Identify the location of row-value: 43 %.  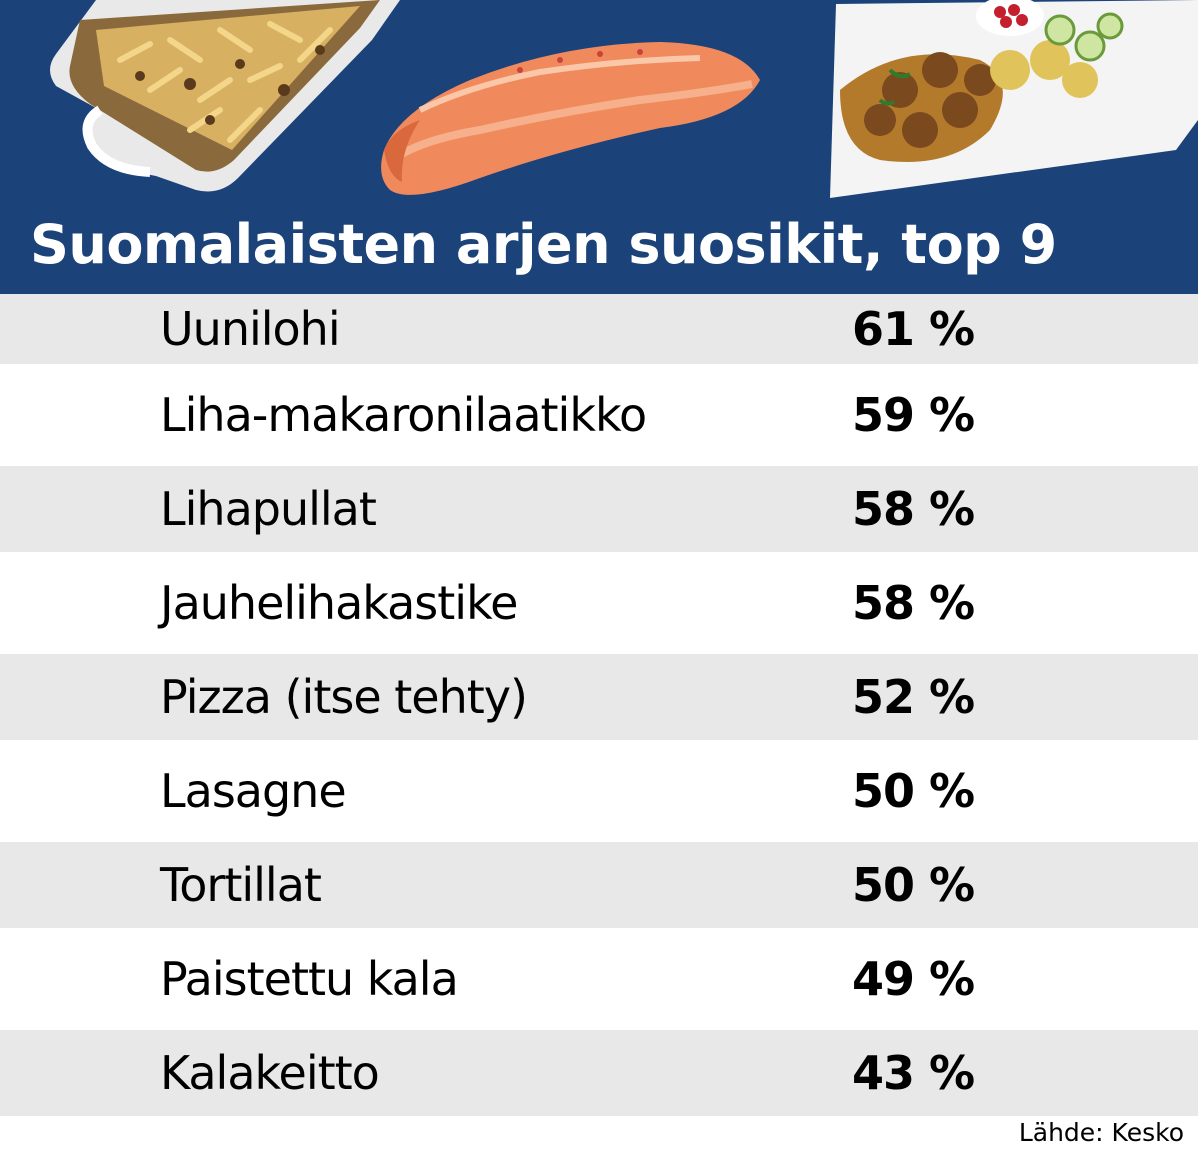
(913, 1073).